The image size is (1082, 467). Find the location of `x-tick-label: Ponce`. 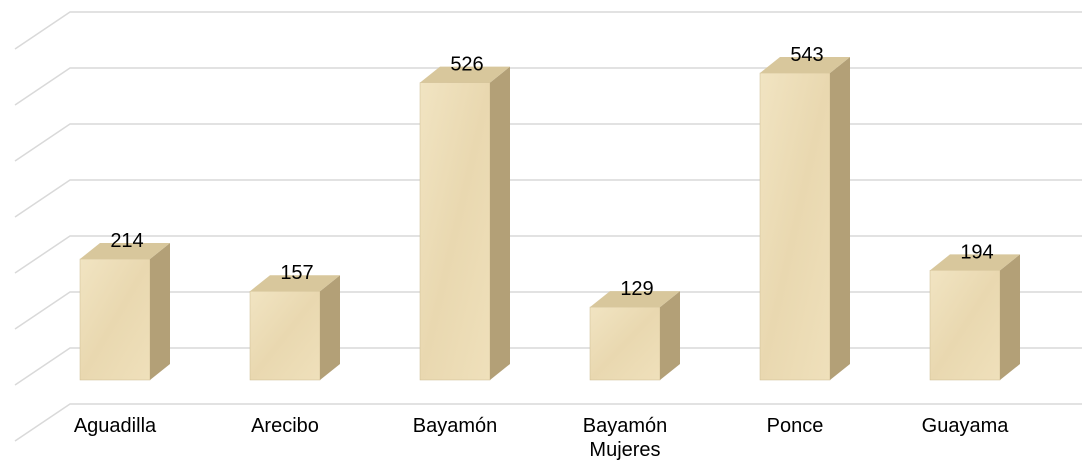

x-tick-label: Ponce is located at coordinates (795, 426).